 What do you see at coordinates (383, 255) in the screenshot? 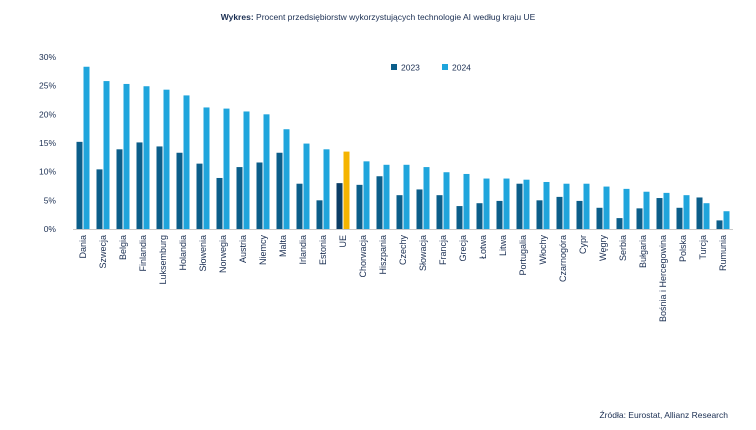
I see `x-tick-label: Hiszpania` at bounding box center [383, 255].